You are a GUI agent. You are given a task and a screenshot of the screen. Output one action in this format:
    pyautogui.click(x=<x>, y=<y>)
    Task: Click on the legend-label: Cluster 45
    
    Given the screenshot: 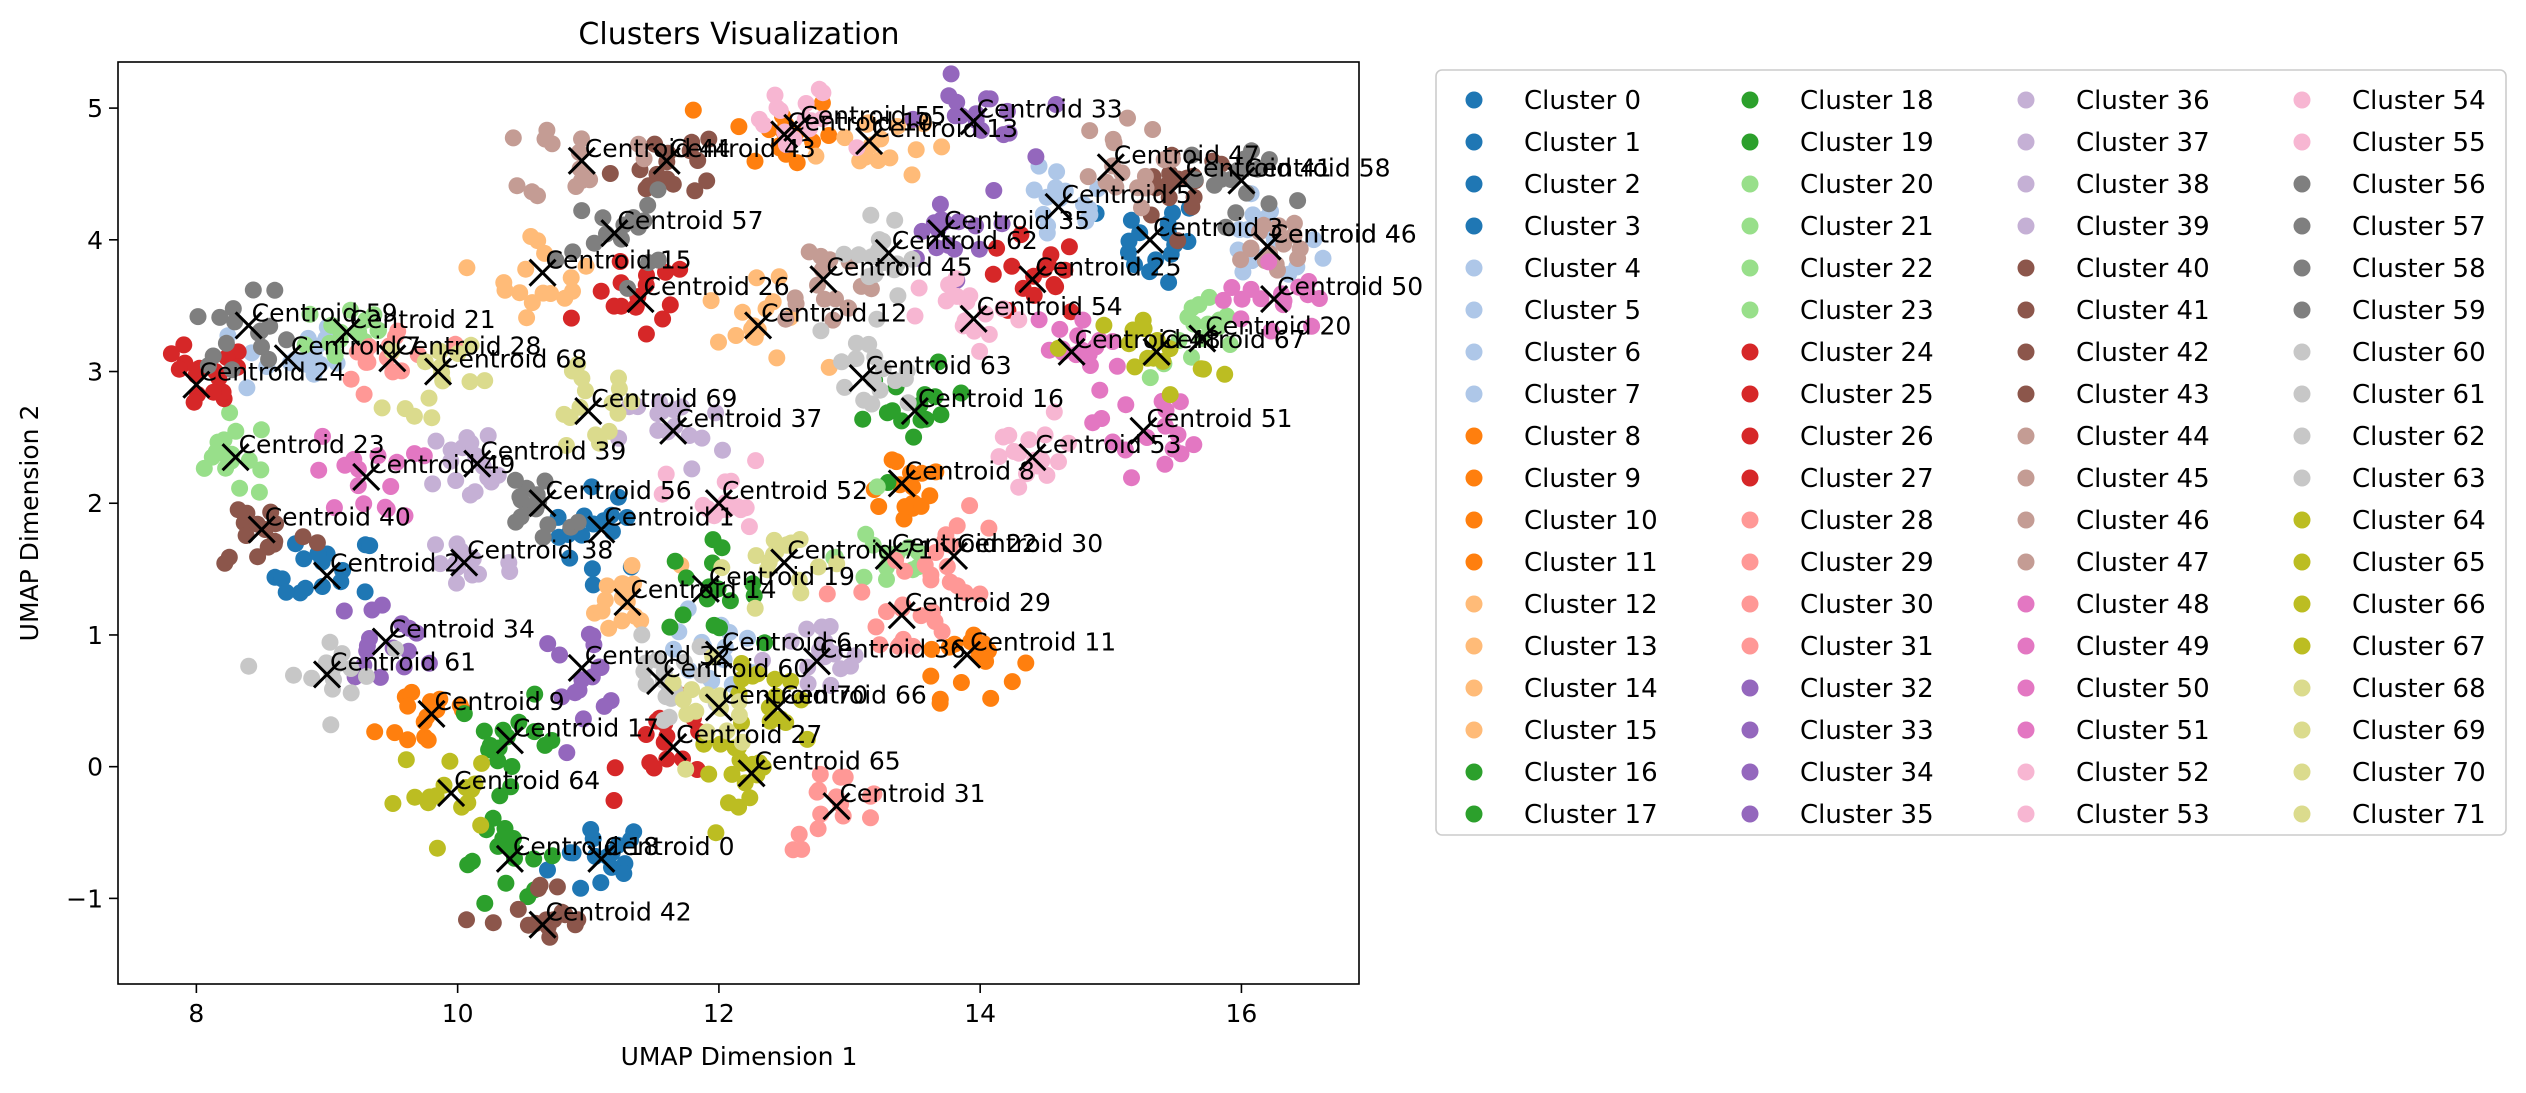 What is the action you would take?
    pyautogui.click(x=2143, y=479)
    